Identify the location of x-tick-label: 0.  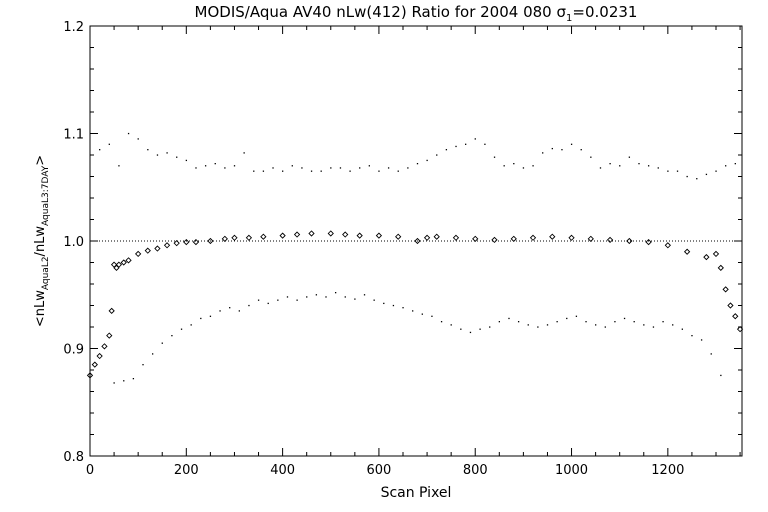
(90, 470).